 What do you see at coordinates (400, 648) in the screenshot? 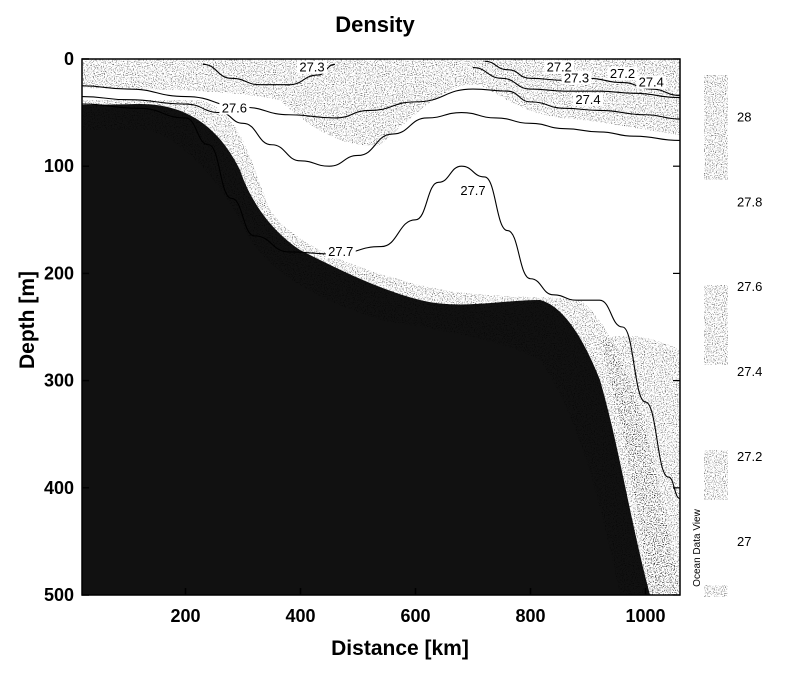
I see `x-axis-label: Distance [km]` at bounding box center [400, 648].